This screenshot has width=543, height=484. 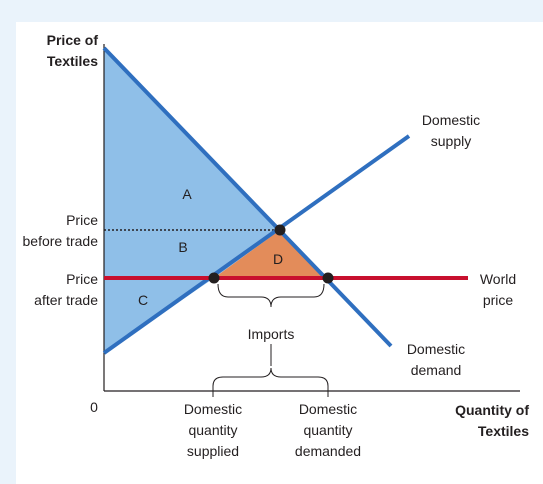 What do you see at coordinates (436, 370) in the screenshot?
I see `demand-label-line2: demand` at bounding box center [436, 370].